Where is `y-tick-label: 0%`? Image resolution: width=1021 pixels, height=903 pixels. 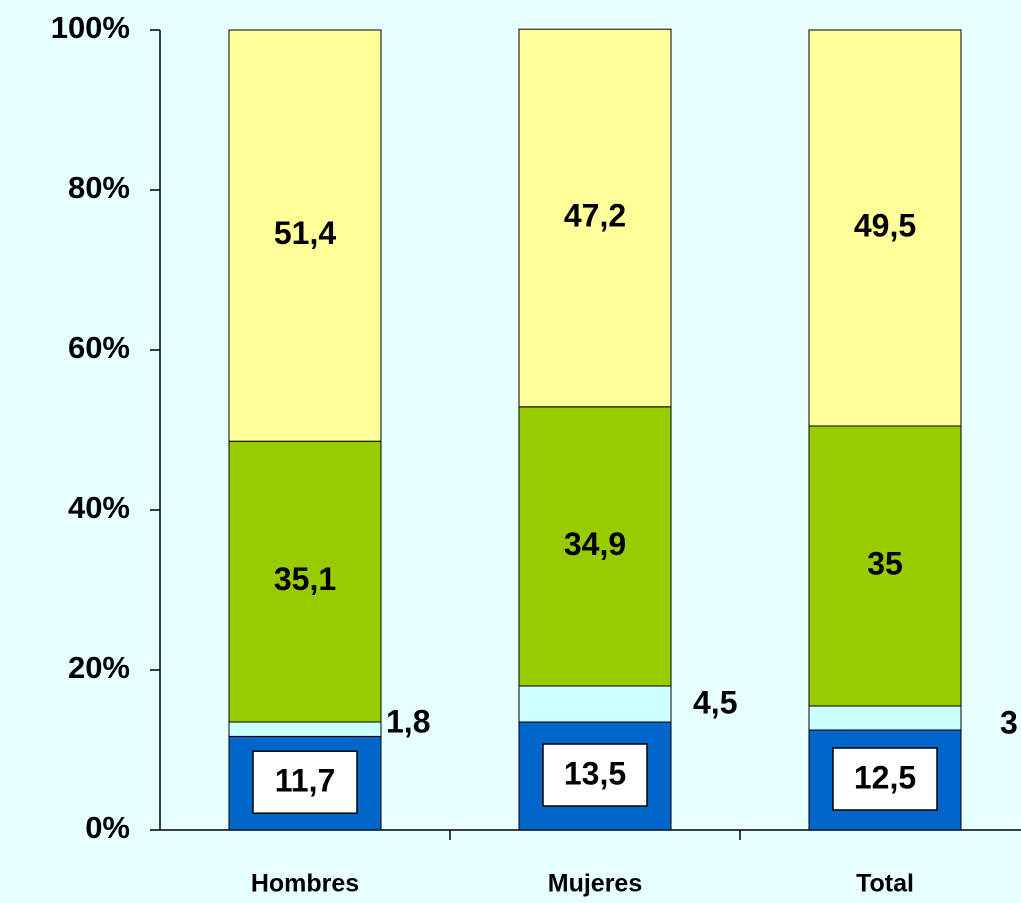
y-tick-label: 0% is located at coordinates (107, 827).